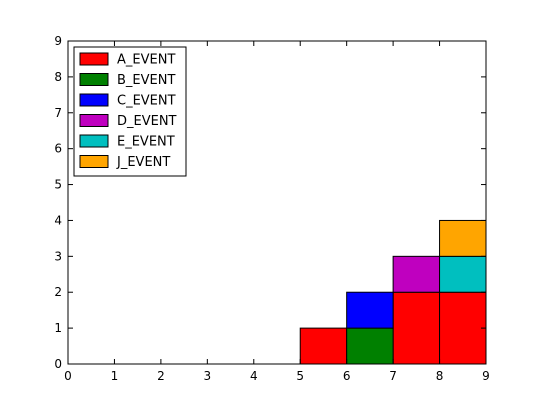 The image size is (540, 405). I want to click on legend-swatch-e-event, so click(94, 141).